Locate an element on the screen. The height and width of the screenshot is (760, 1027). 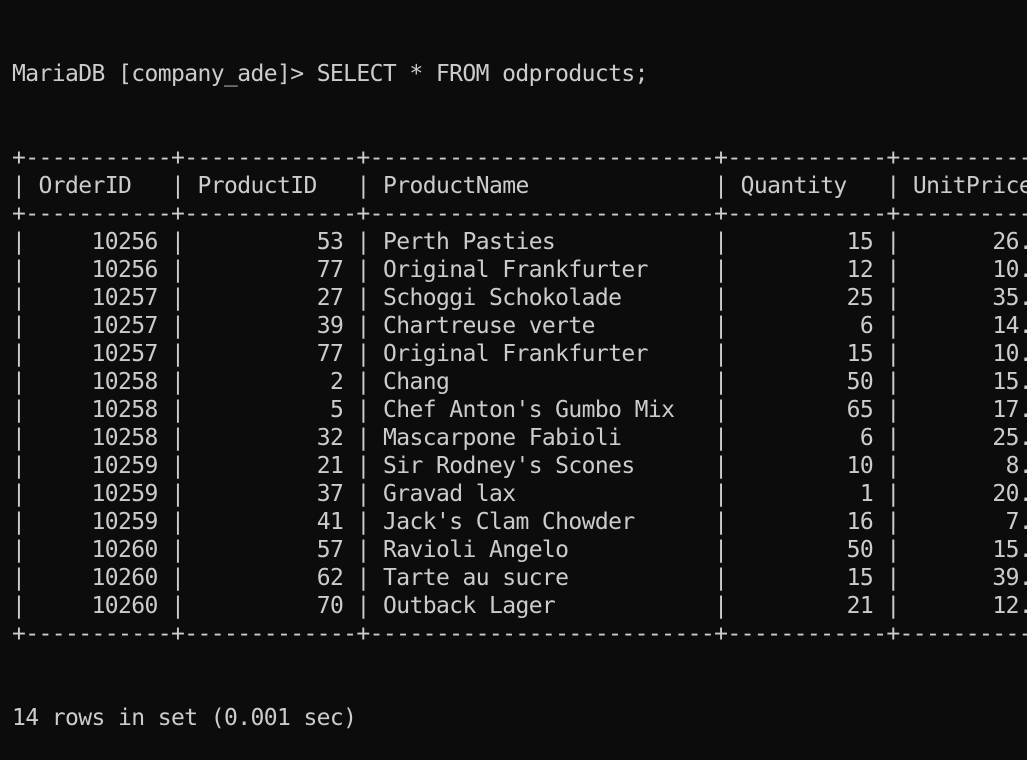
cell-productid: 39 is located at coordinates (270, 326).